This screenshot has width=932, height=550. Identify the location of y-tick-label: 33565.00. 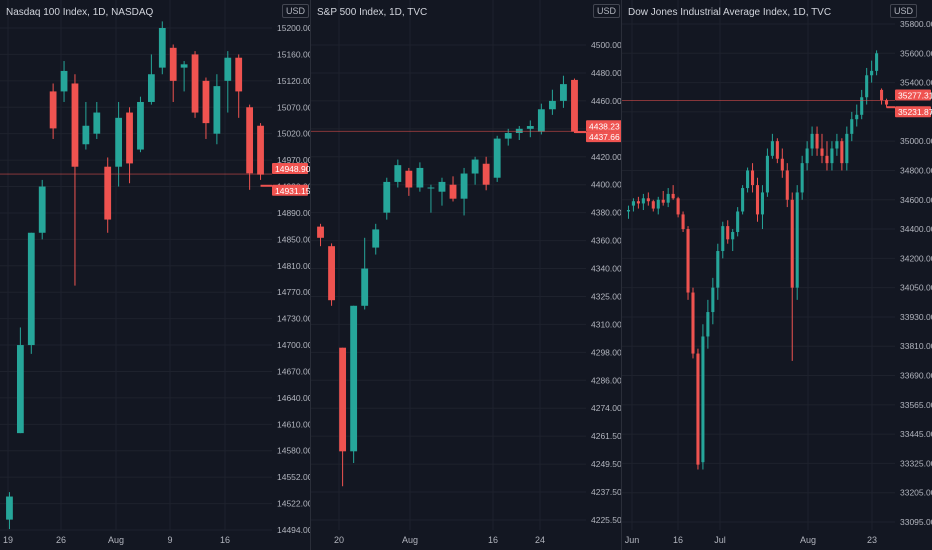
(916, 405).